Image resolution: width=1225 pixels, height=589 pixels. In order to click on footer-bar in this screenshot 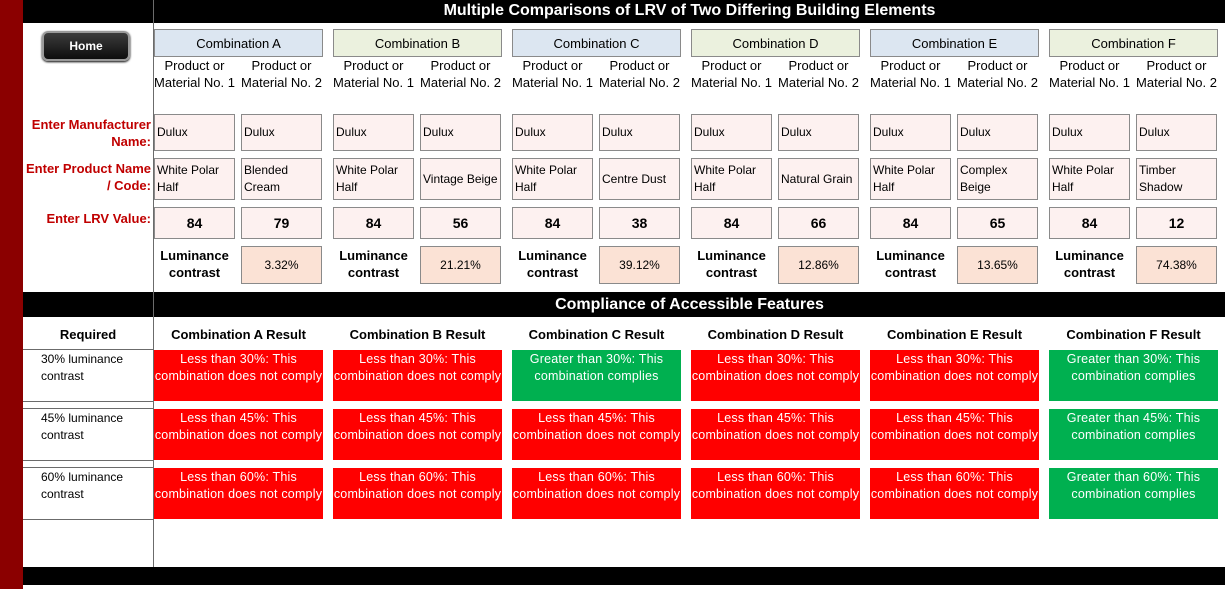, I will do `click(624, 576)`.